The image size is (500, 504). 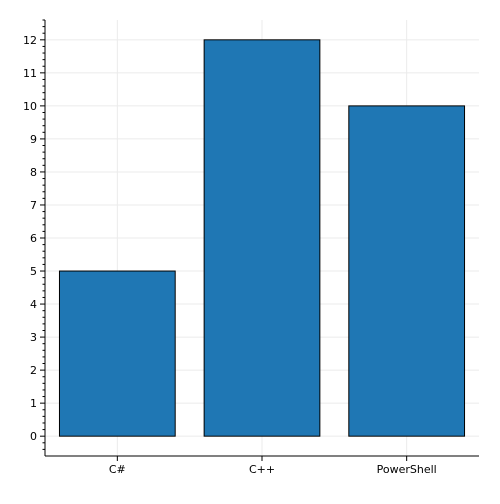 What do you see at coordinates (262, 469) in the screenshot?
I see `x-tick-label: C++` at bounding box center [262, 469].